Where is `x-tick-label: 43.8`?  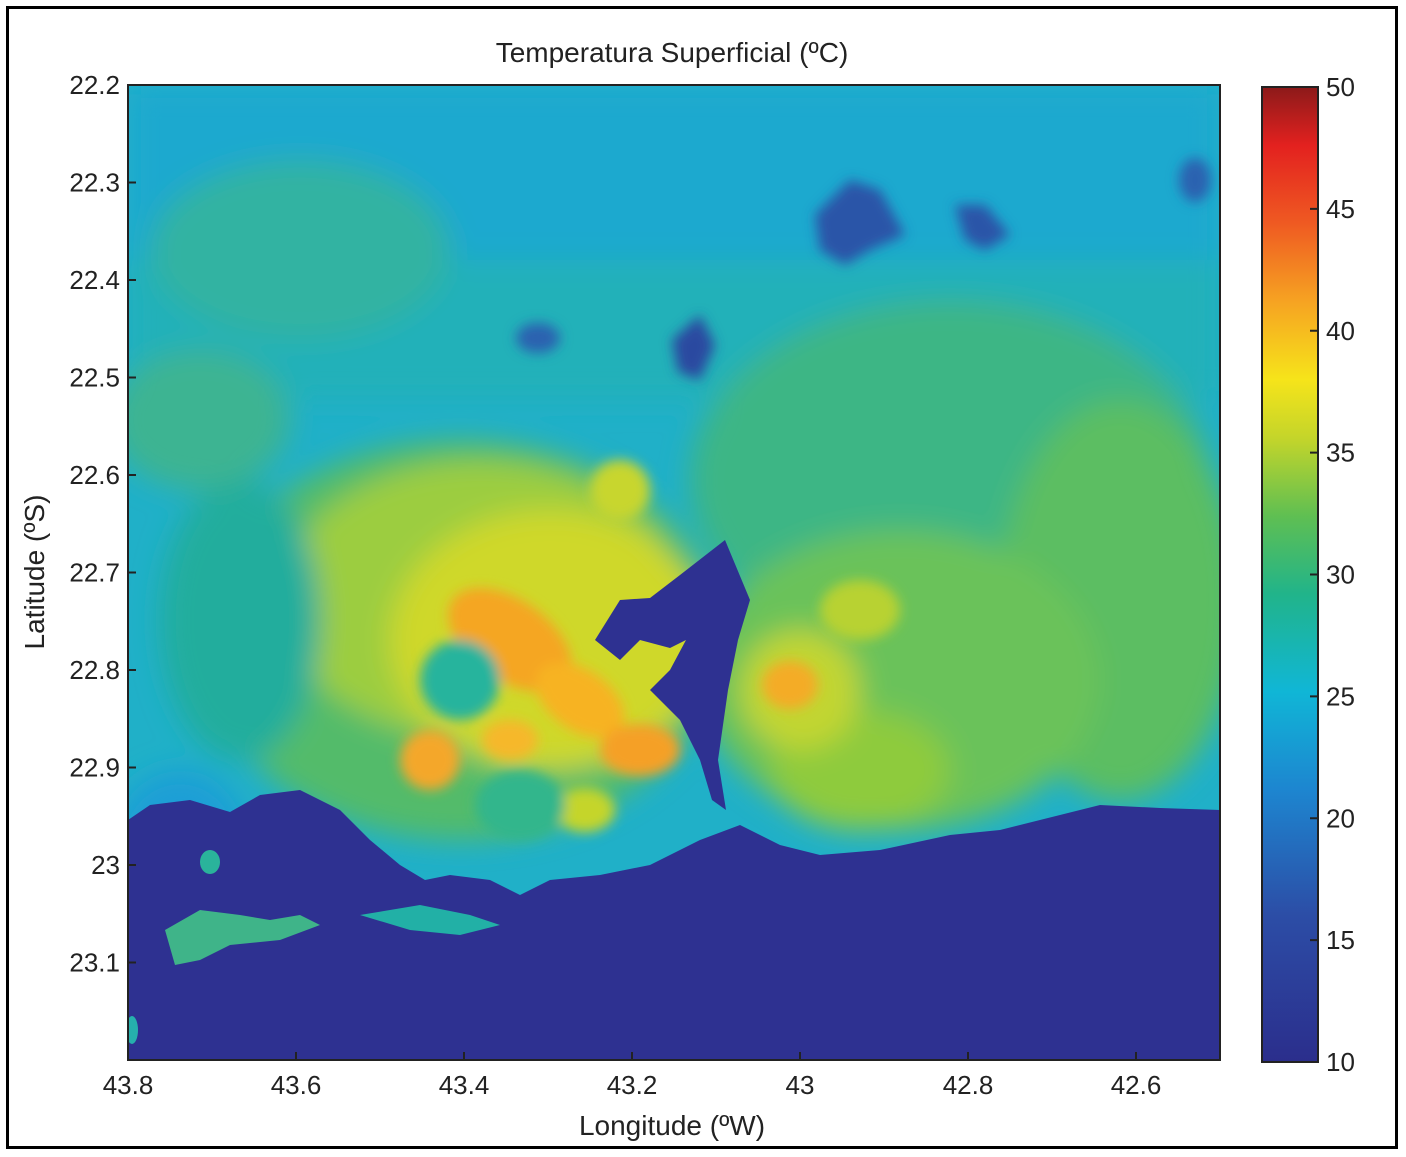 x-tick-label: 43.8 is located at coordinates (128, 1085).